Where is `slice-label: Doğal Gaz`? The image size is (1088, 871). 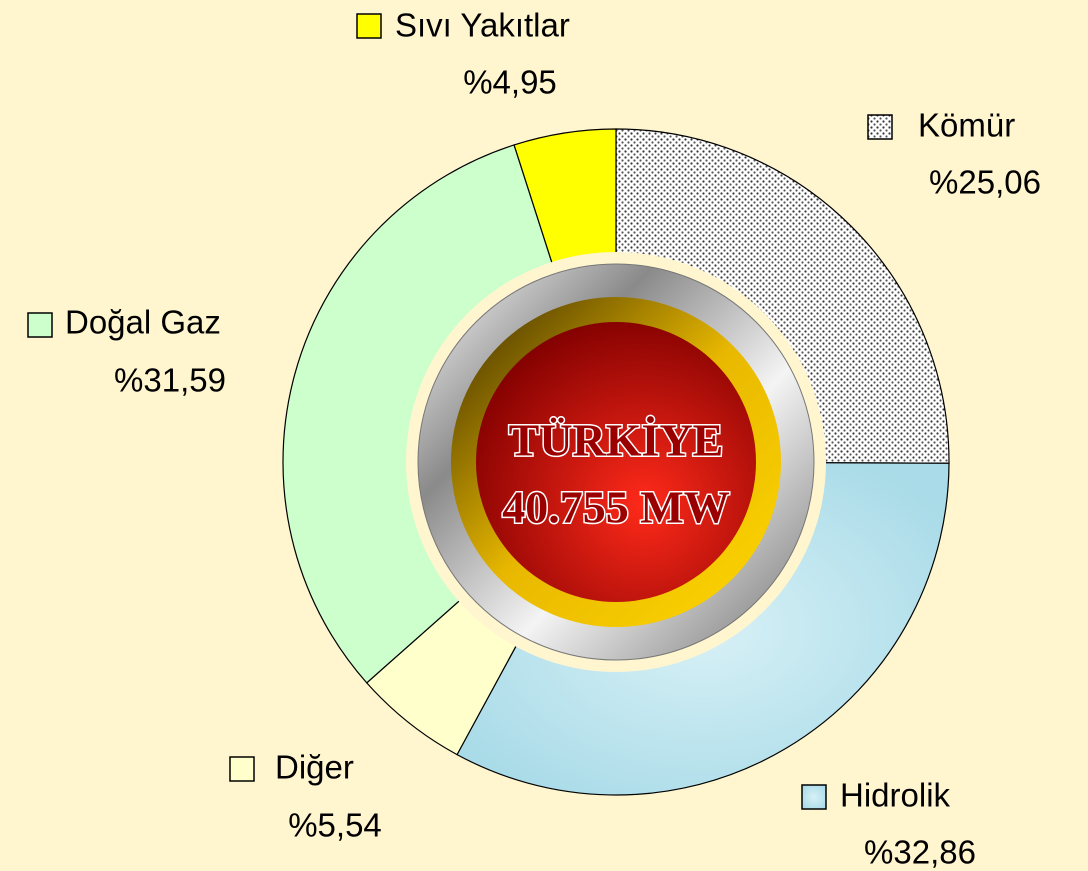
slice-label: Doğal Gaz is located at coordinates (143, 322).